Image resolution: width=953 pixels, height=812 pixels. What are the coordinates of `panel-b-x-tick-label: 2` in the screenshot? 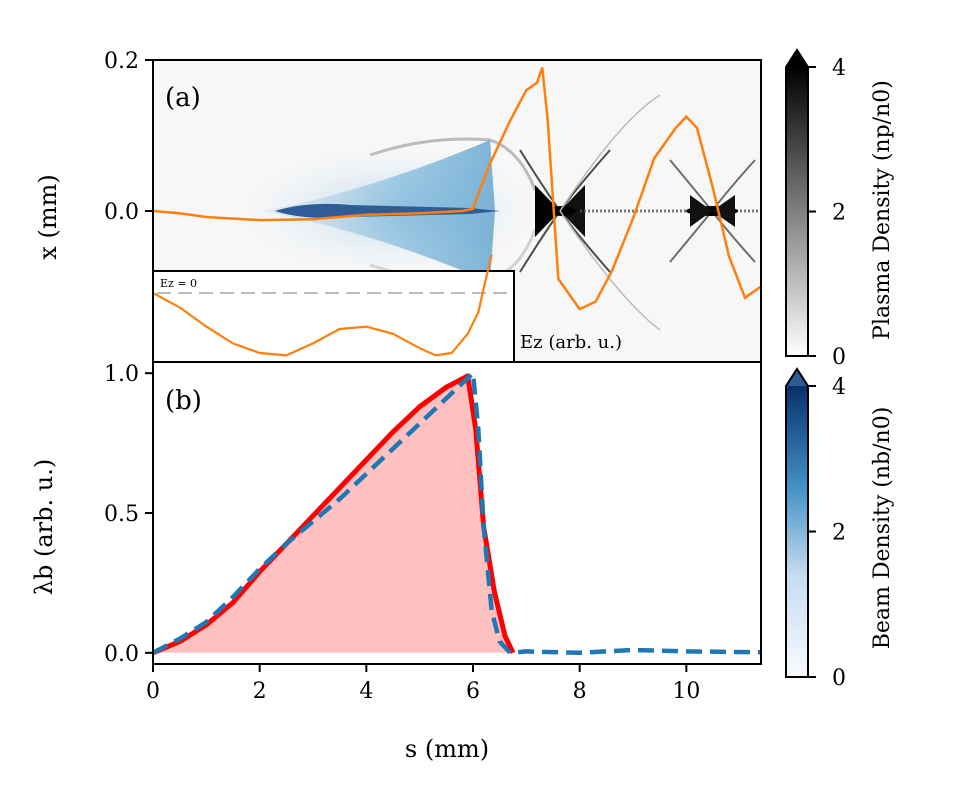 It's located at (260, 691).